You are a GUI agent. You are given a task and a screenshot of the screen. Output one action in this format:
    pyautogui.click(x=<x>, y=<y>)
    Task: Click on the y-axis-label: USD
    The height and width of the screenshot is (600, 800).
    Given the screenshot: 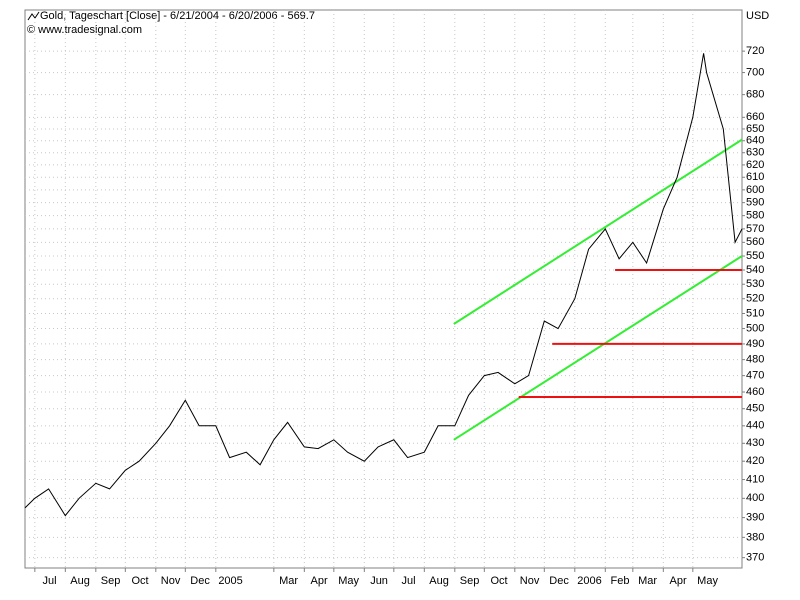 What is the action you would take?
    pyautogui.click(x=757, y=16)
    